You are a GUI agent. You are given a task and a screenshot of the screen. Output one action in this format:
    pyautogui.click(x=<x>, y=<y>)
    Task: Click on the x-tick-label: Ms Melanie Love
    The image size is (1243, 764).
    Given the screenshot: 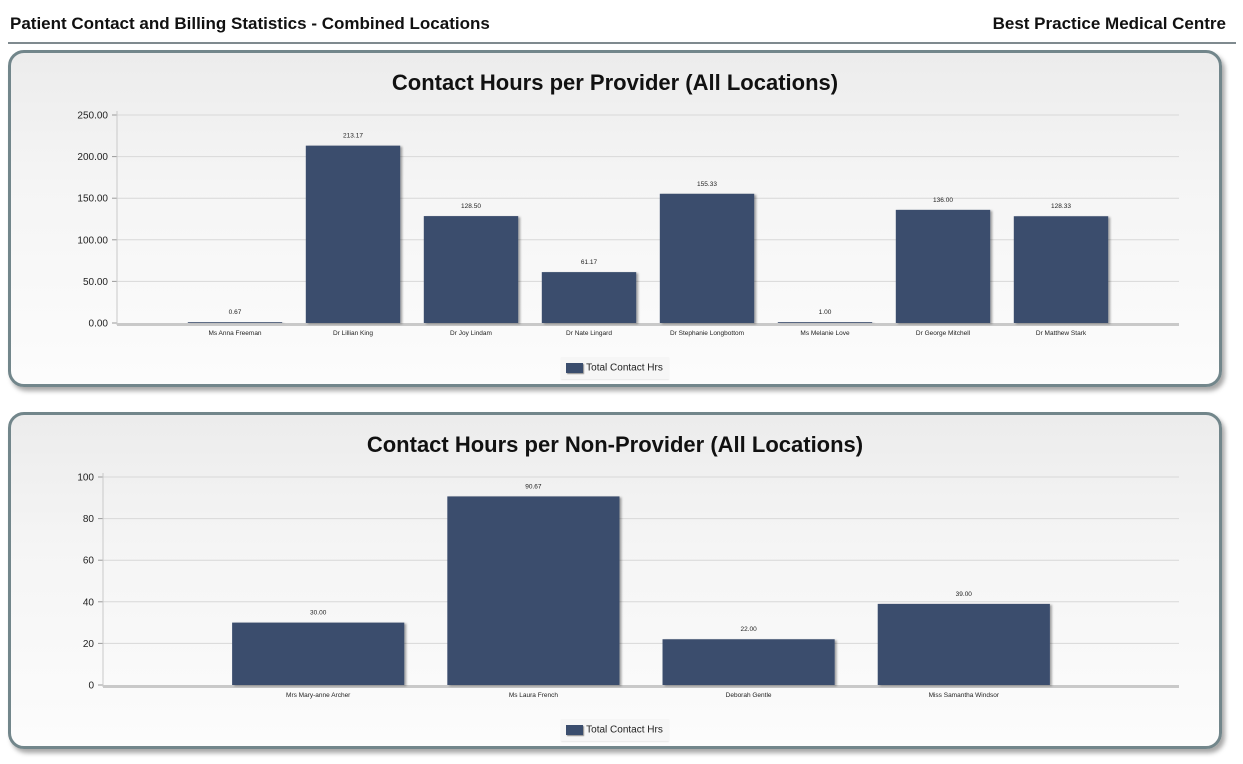 What is the action you would take?
    pyautogui.click(x=825, y=333)
    